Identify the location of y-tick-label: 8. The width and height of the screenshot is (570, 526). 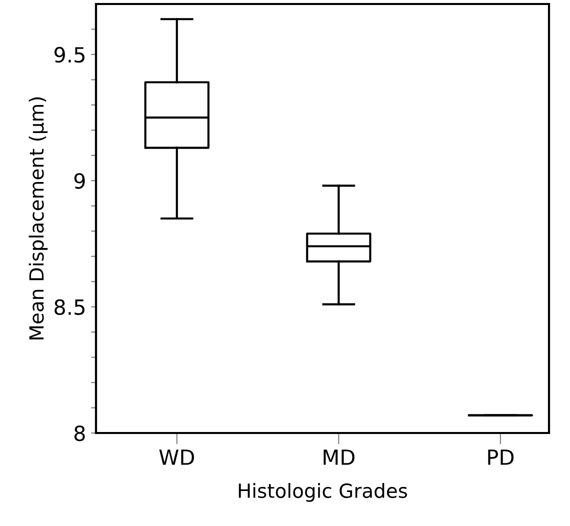
(79, 433).